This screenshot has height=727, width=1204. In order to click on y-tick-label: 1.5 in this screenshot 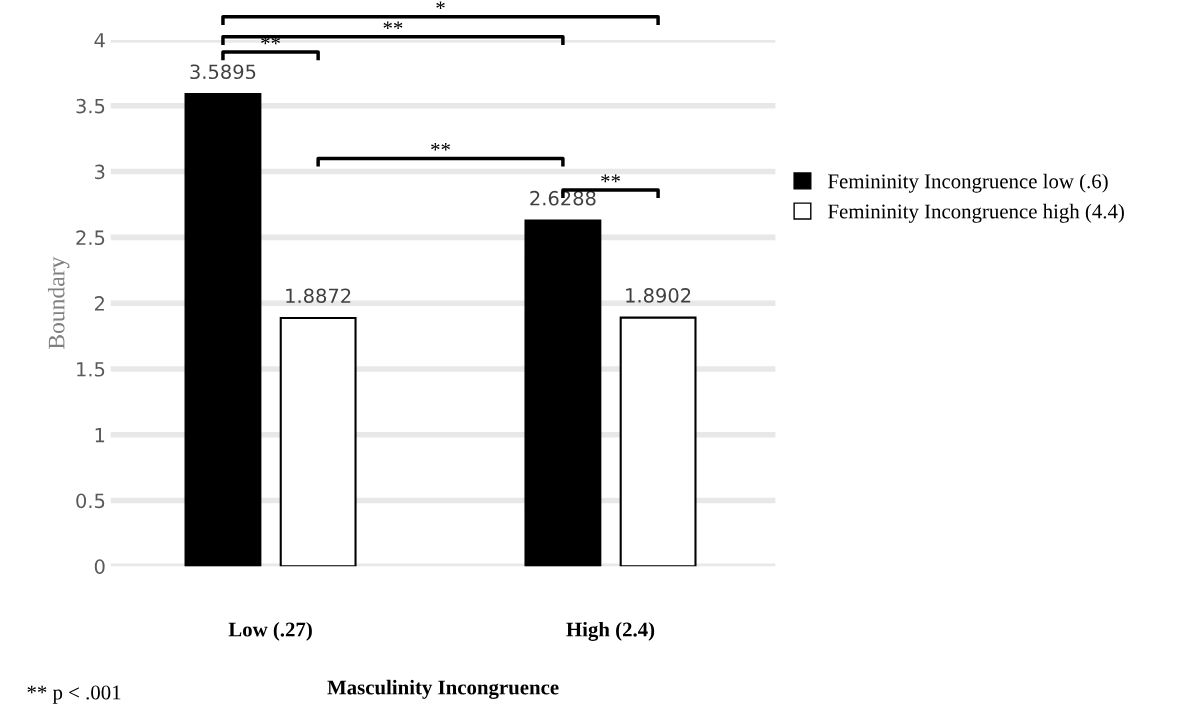, I will do `click(91, 369)`.